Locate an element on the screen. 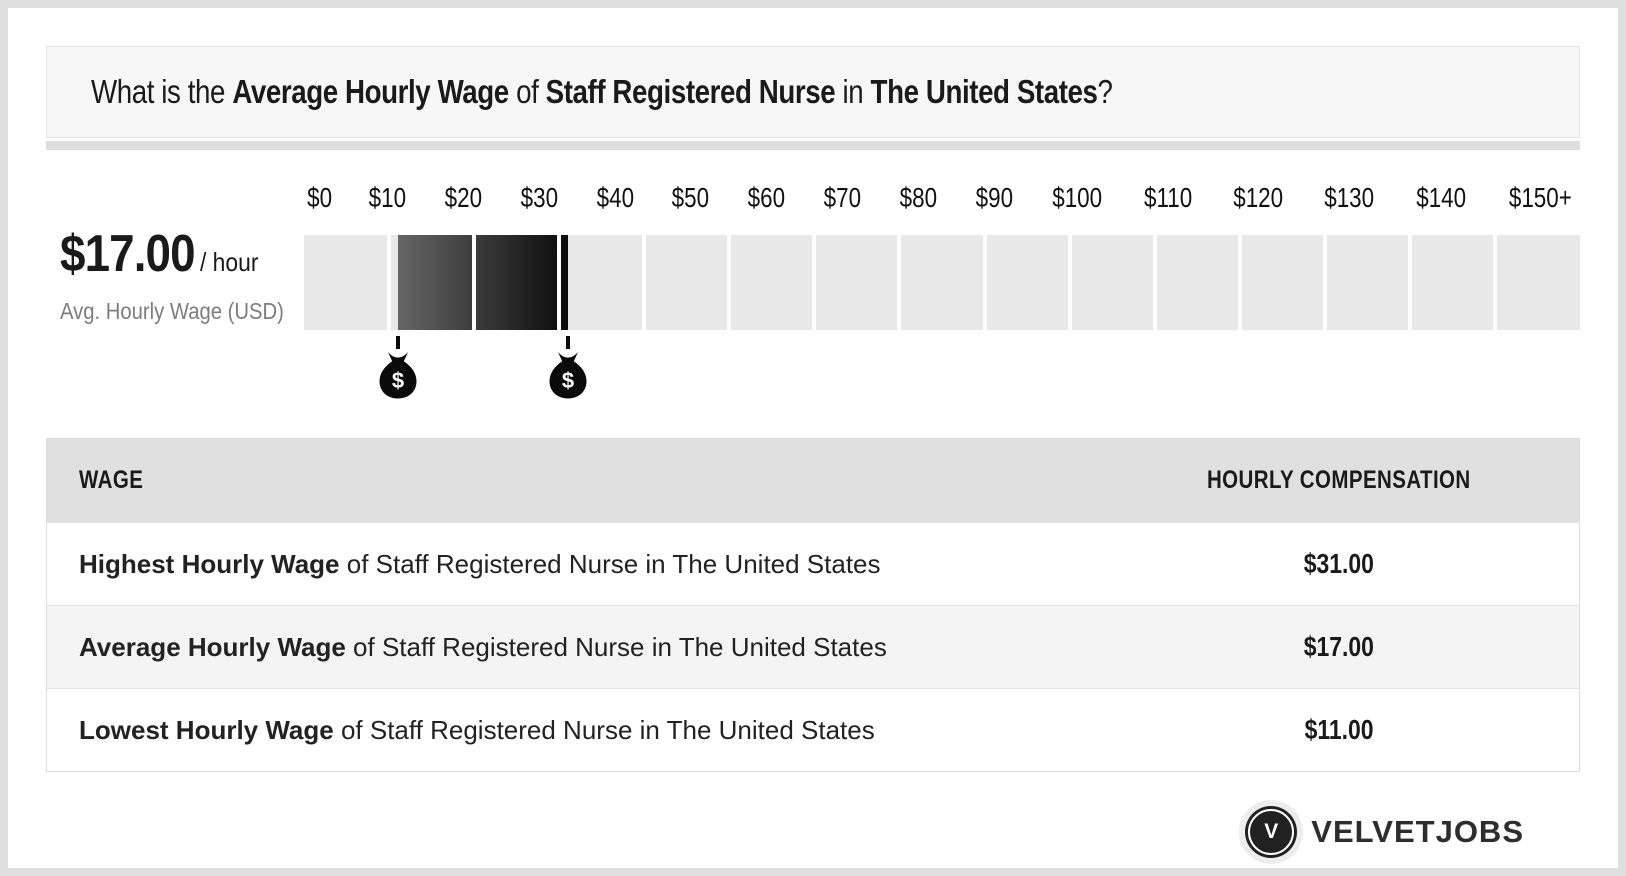 The image size is (1626, 876). tick-label: $100 is located at coordinates (1077, 197).